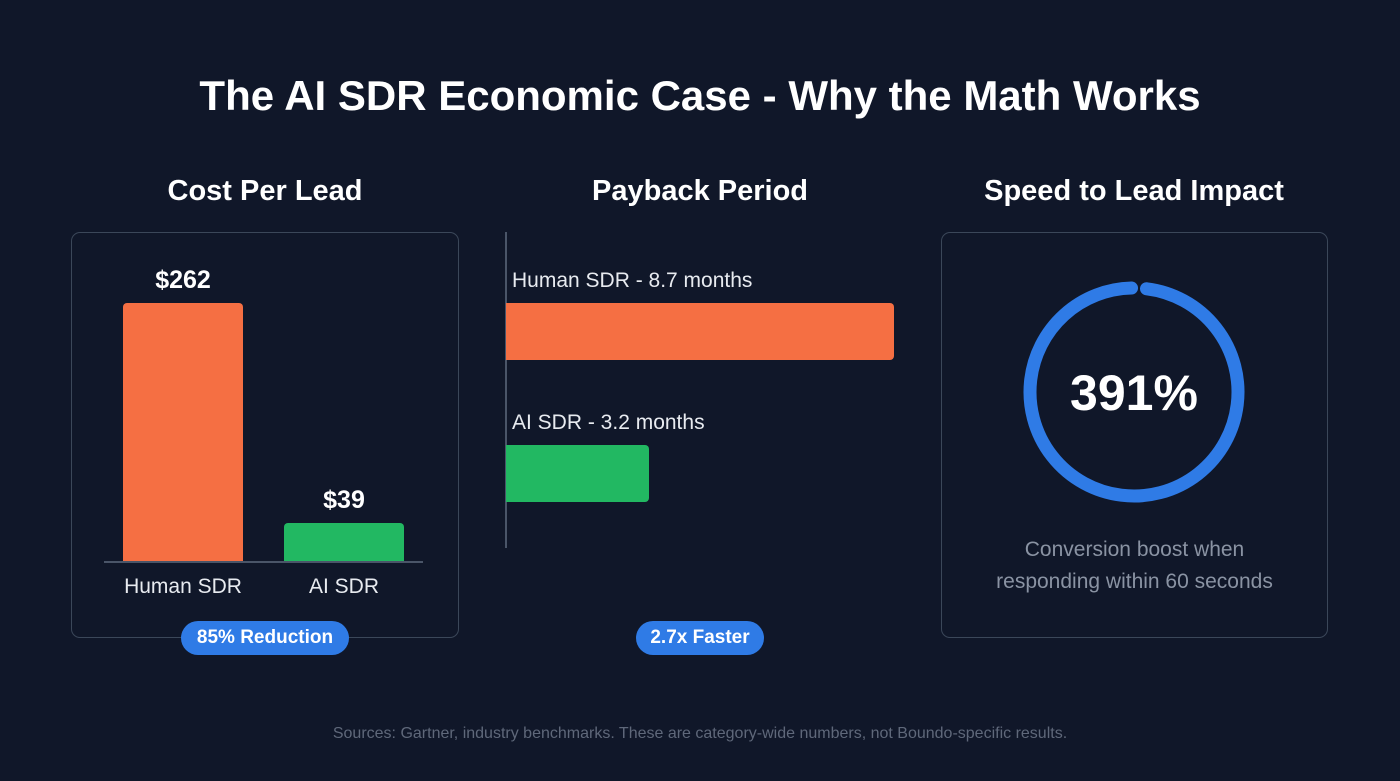 The height and width of the screenshot is (781, 1400). Describe the element at coordinates (700, 191) in the screenshot. I see `payback-period-title: Payback Period` at that location.